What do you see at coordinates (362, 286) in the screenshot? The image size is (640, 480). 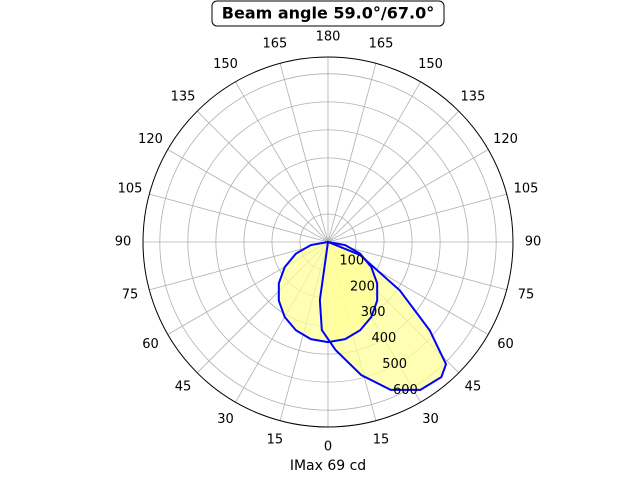 I see `radial-tick-label: 200` at bounding box center [362, 286].